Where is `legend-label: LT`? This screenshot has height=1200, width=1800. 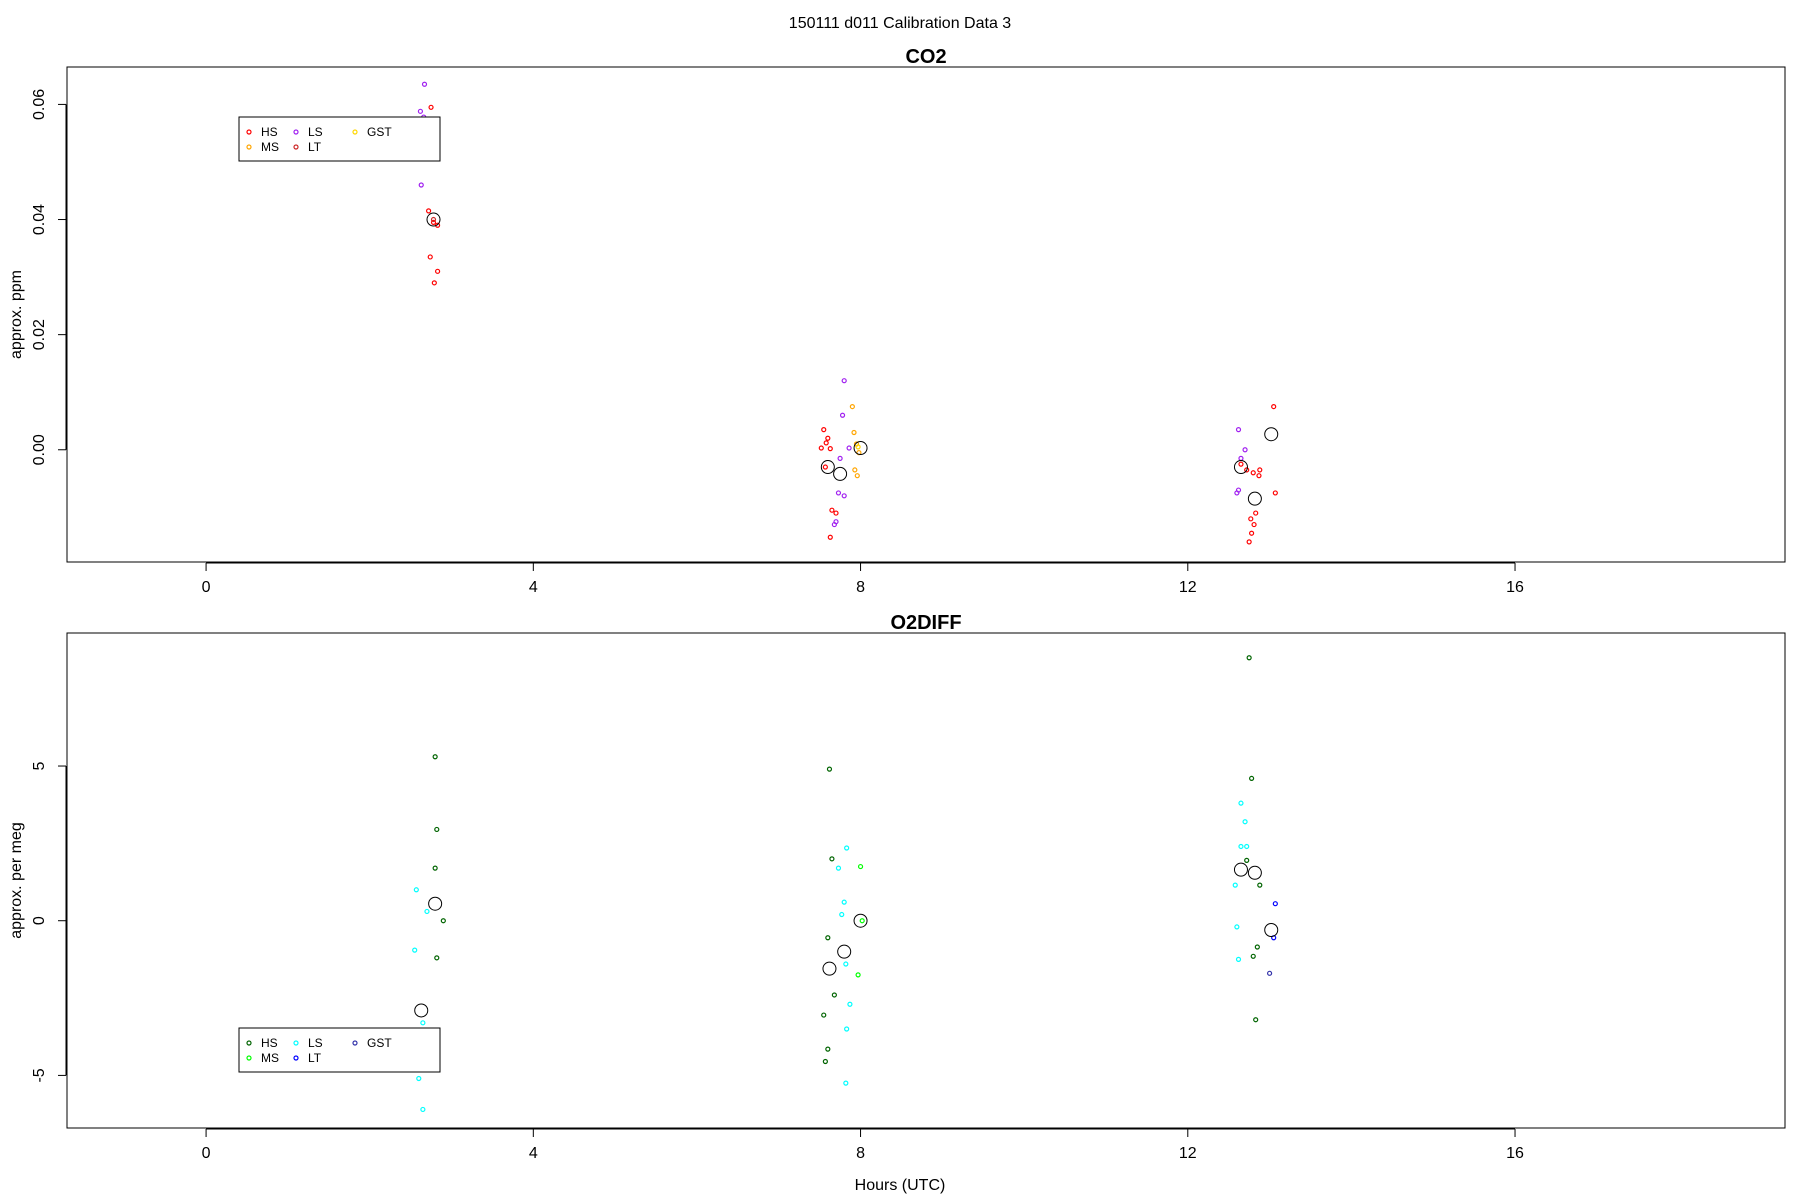 legend-label: LT is located at coordinates (315, 1058).